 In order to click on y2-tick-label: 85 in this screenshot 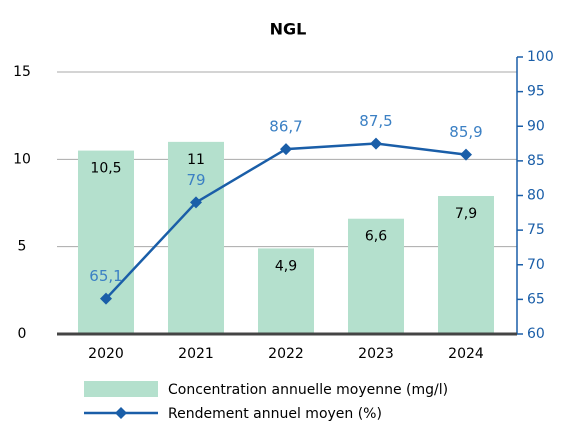, I will do `click(536, 161)`.